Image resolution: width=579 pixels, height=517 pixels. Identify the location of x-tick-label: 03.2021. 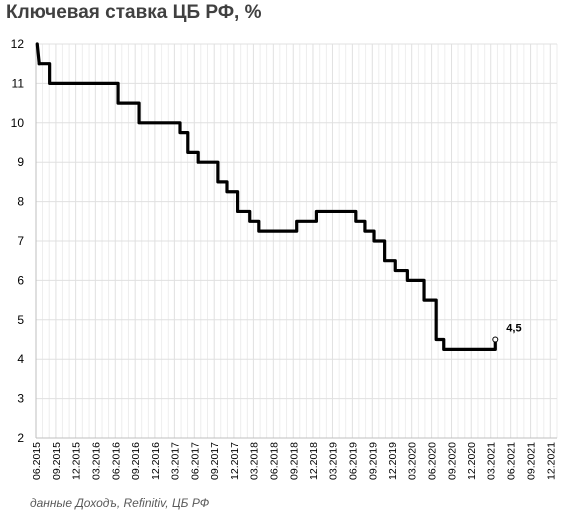
(492, 461).